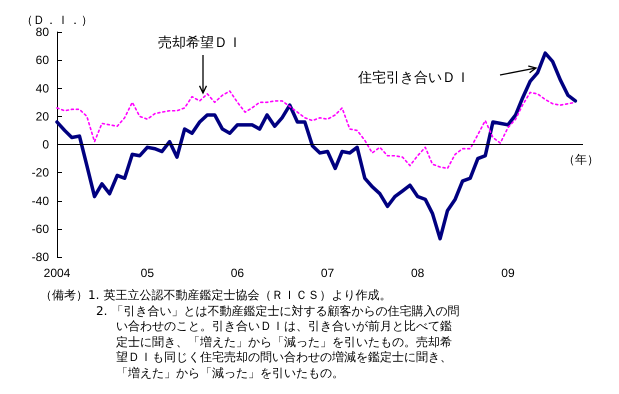 This screenshot has width=619, height=394. What do you see at coordinates (41, 257) in the screenshot?
I see `y-tick-label: -80` at bounding box center [41, 257].